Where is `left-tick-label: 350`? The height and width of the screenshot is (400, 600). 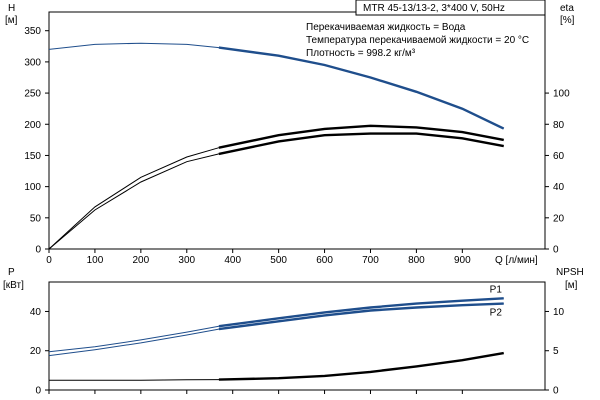
left-tick-label: 350 is located at coordinates (32, 31).